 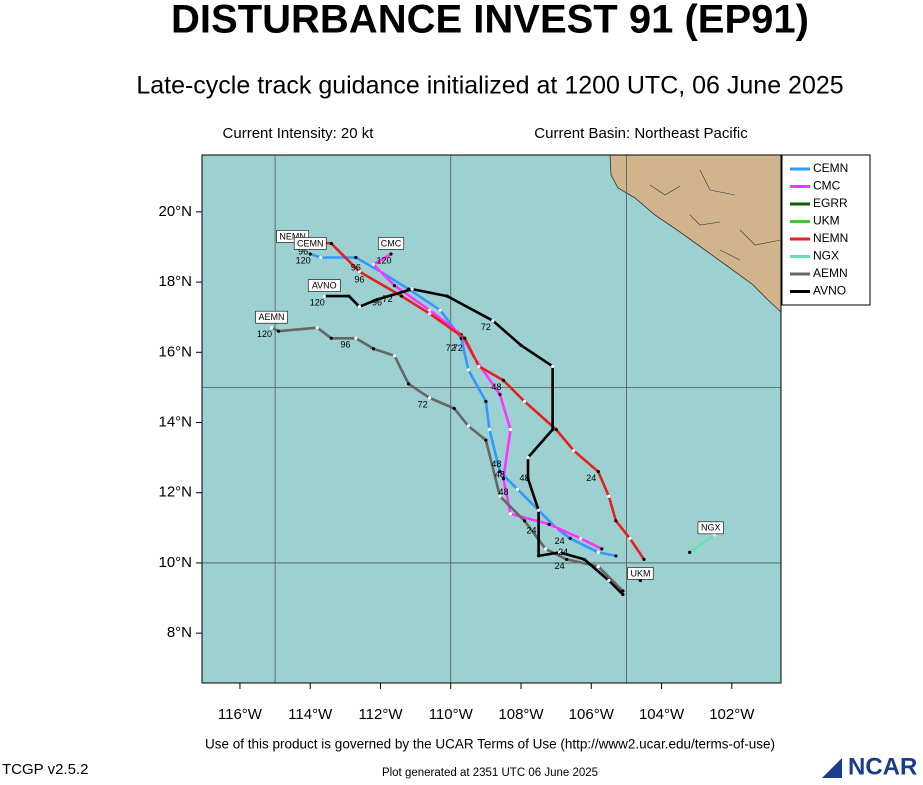 What do you see at coordinates (592, 714) in the screenshot?
I see `x-tick-label: 106°W` at bounding box center [592, 714].